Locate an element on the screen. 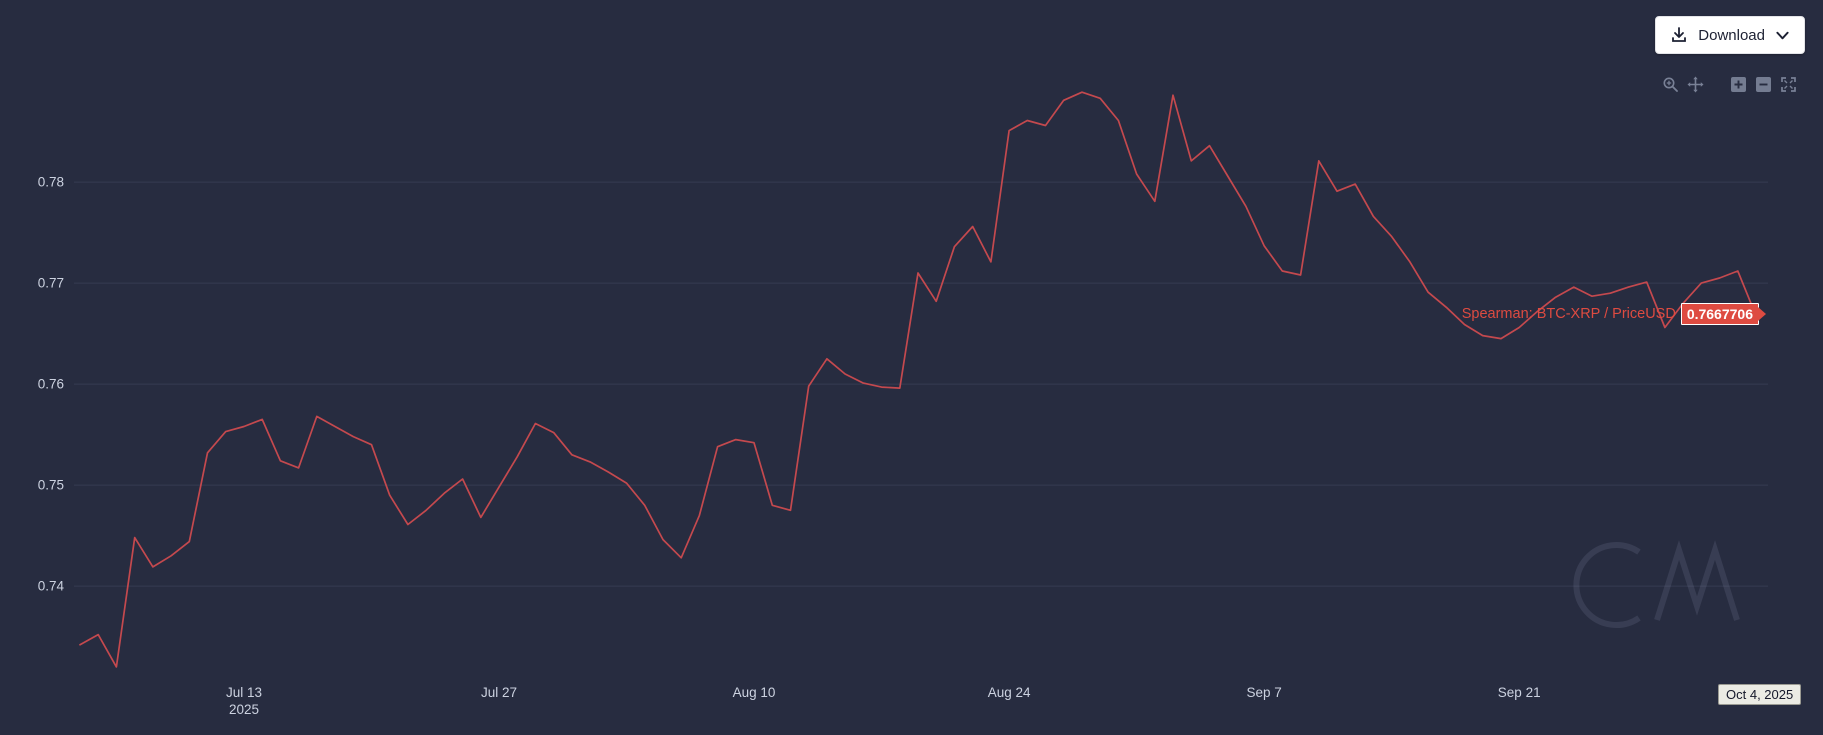 The image size is (1823, 735). autoscale-icon is located at coordinates (1788, 84).